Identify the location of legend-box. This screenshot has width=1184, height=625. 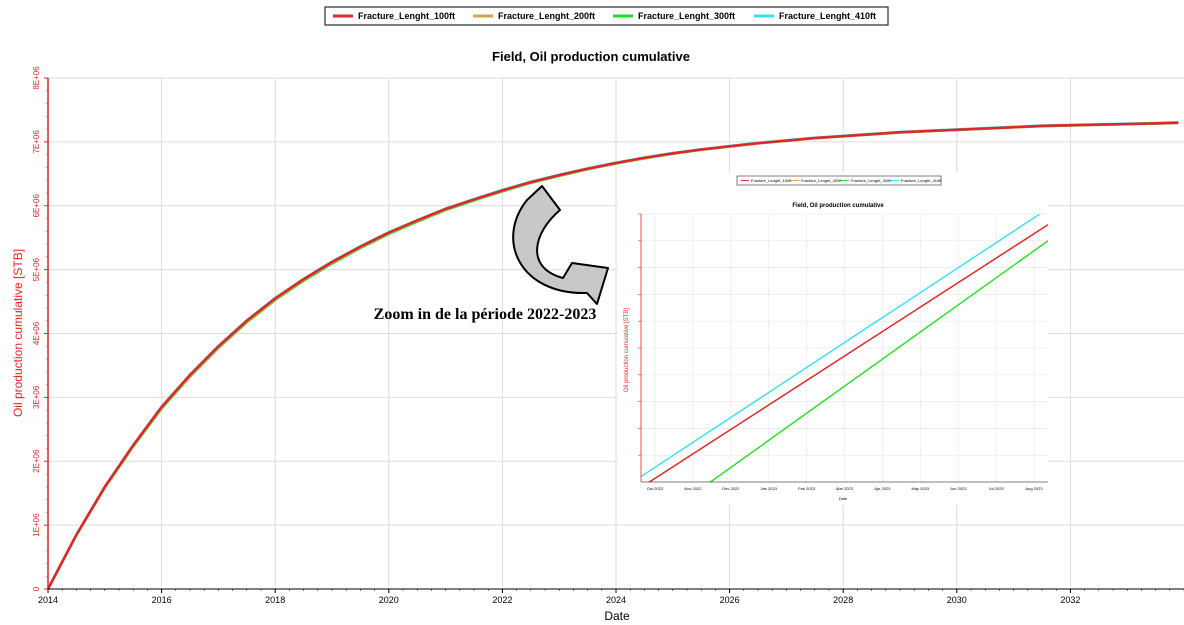
(606, 16).